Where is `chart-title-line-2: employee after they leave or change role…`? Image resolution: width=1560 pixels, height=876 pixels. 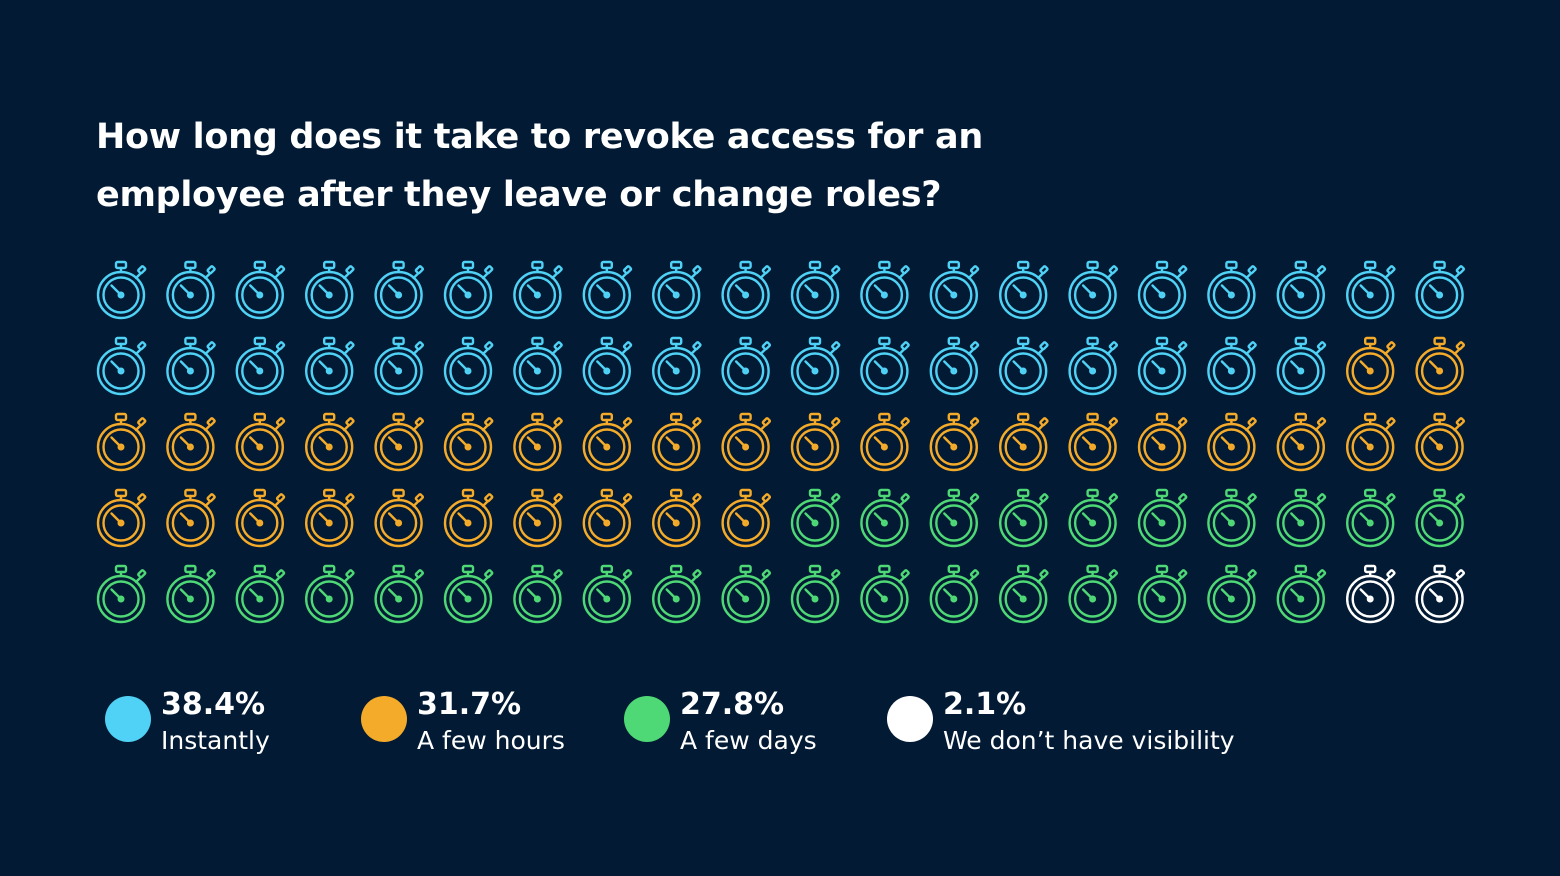 chart-title-line-2: employee after they leave or change role… is located at coordinates (519, 195).